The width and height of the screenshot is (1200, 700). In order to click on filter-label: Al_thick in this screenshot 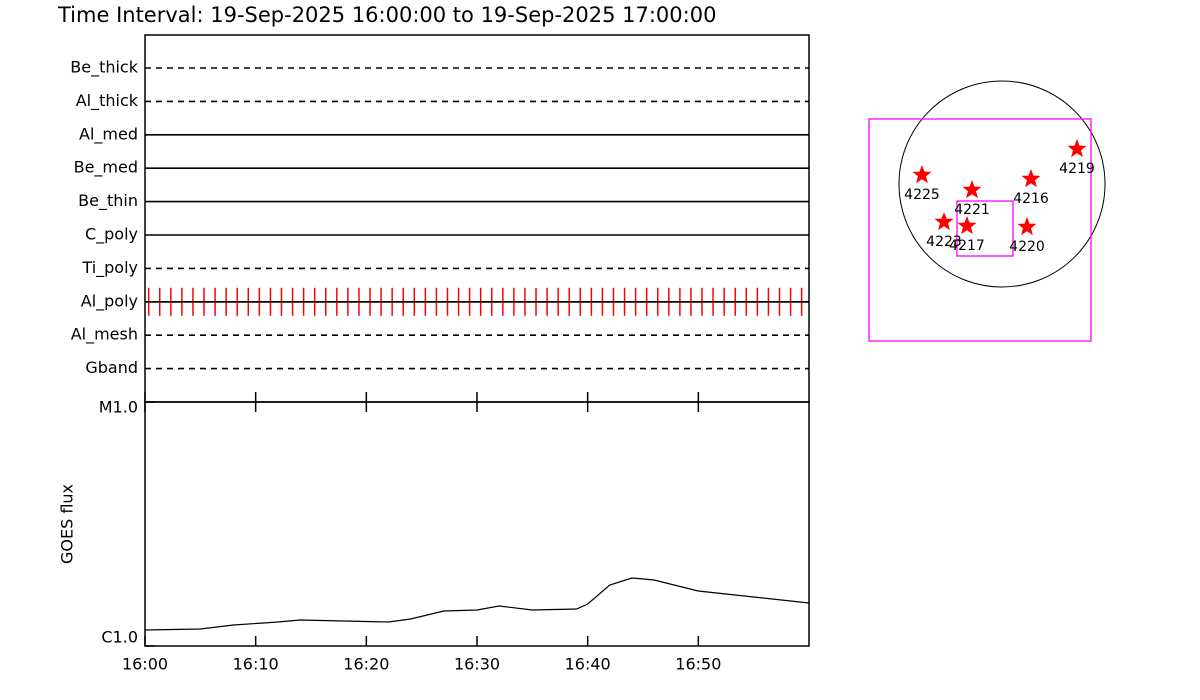, I will do `click(107, 101)`.